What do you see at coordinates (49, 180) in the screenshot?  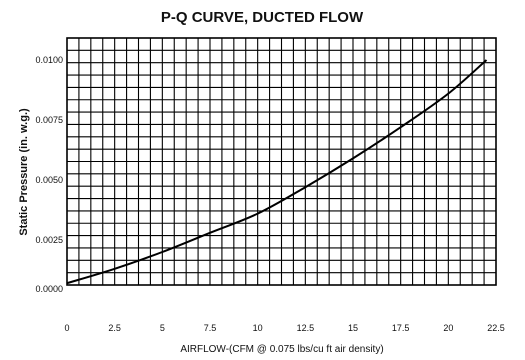 I see `y-tick-label: 0.0050` at bounding box center [49, 180].